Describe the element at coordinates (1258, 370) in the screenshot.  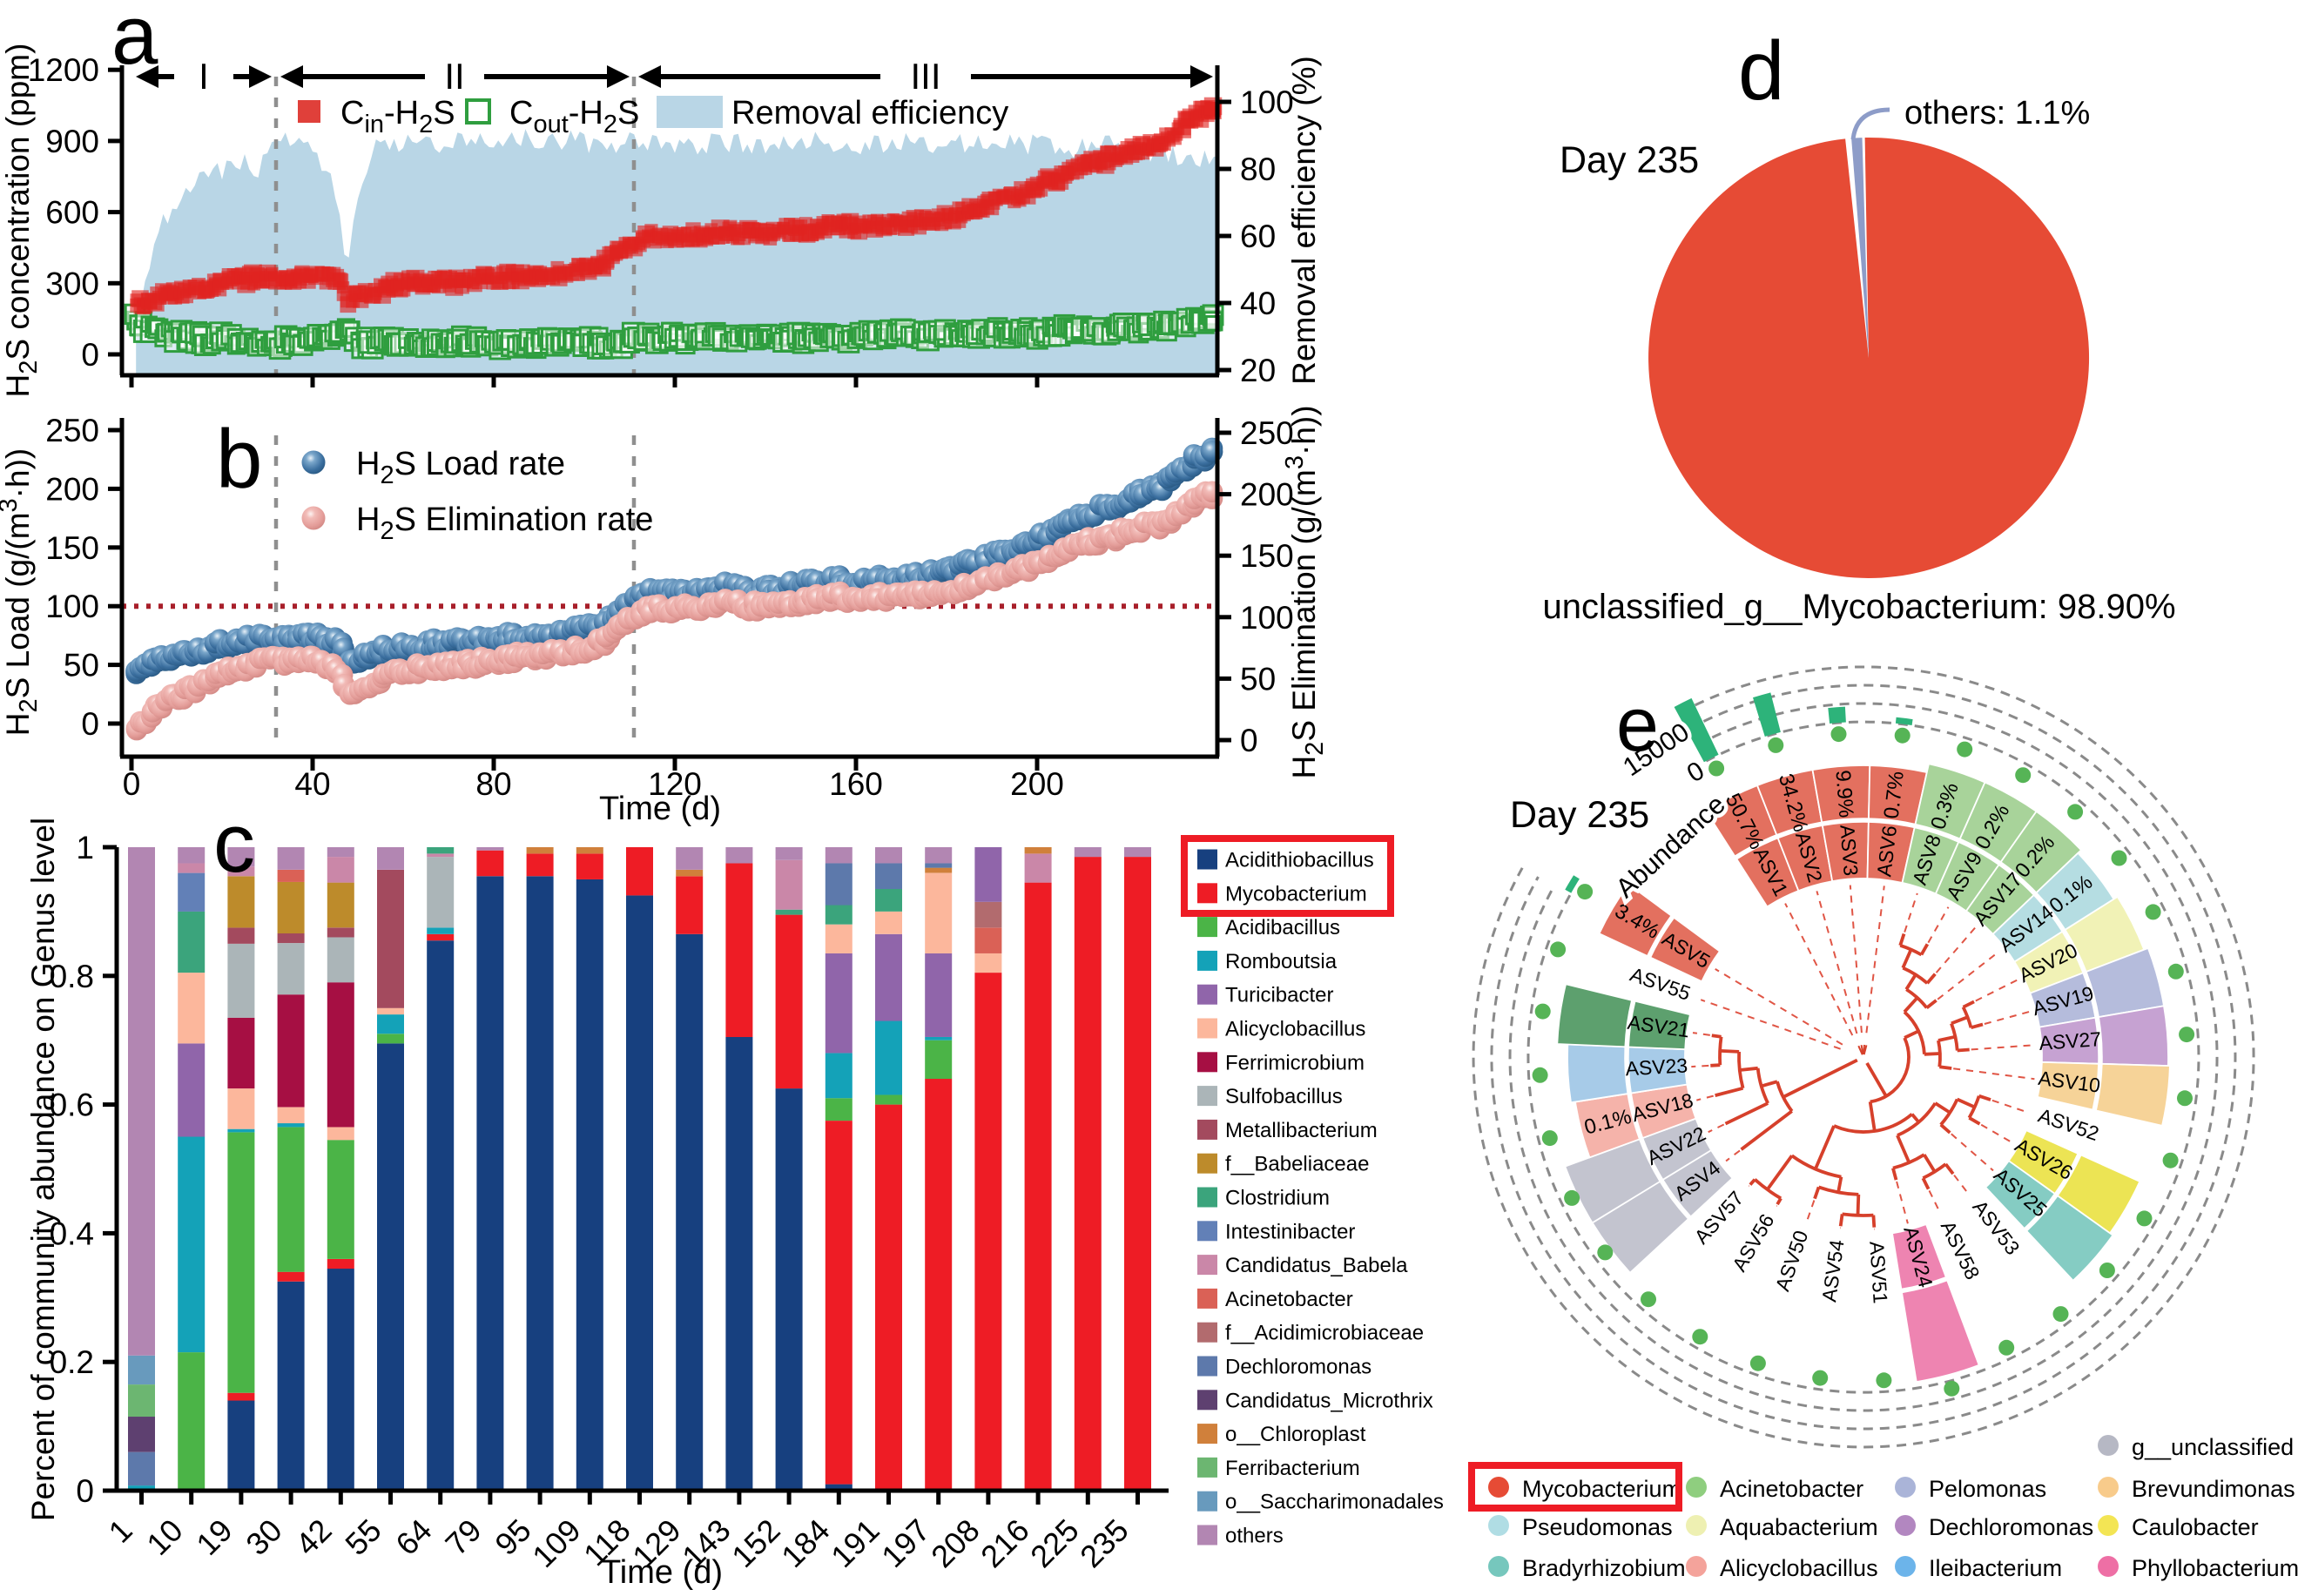
I see `svg-text: 20` at that location.